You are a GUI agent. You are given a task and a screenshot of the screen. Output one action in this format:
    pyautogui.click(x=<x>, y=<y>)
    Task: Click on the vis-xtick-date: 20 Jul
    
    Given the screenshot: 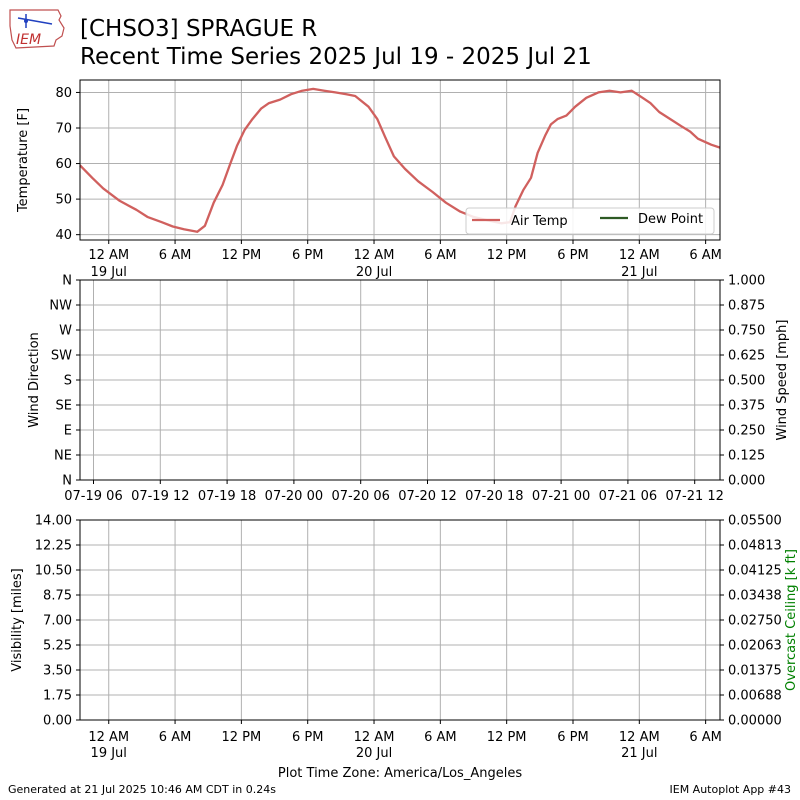 What is the action you would take?
    pyautogui.click(x=374, y=753)
    